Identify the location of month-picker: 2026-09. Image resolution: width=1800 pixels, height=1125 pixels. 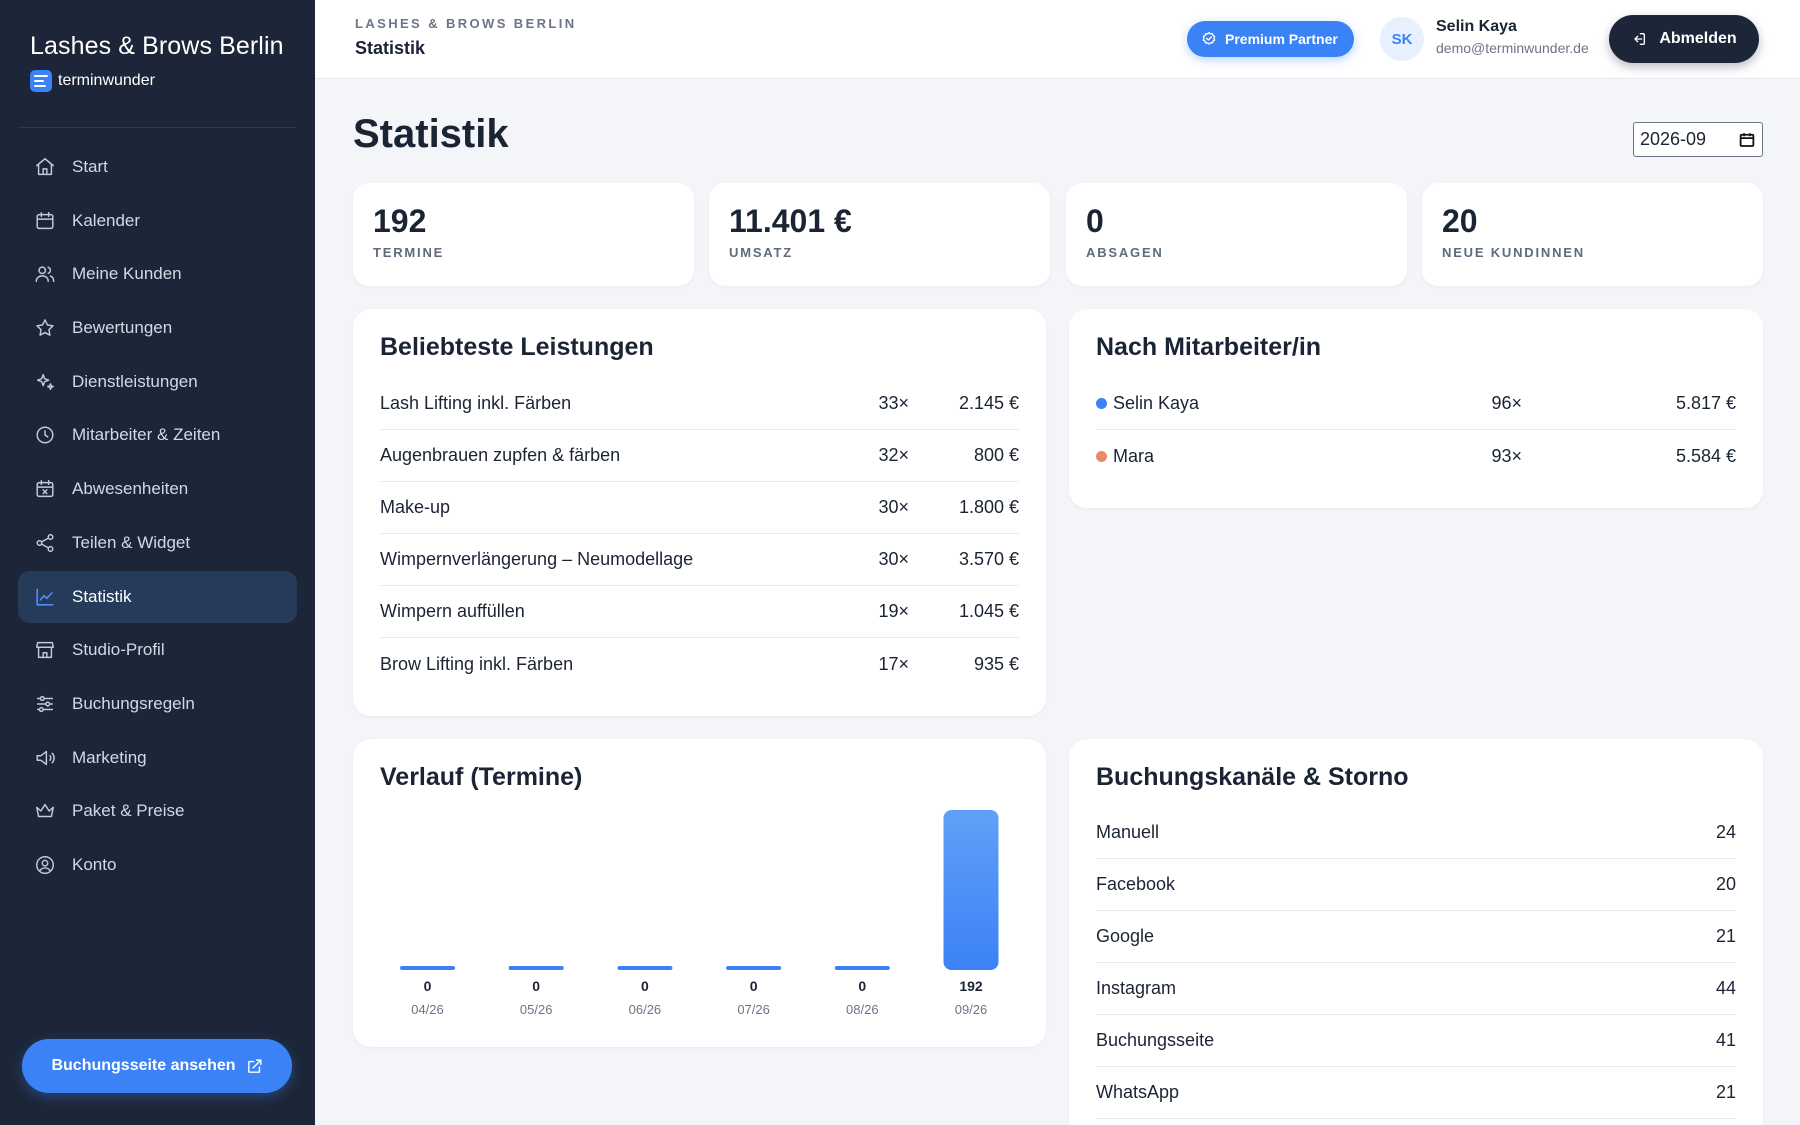
(1698, 139).